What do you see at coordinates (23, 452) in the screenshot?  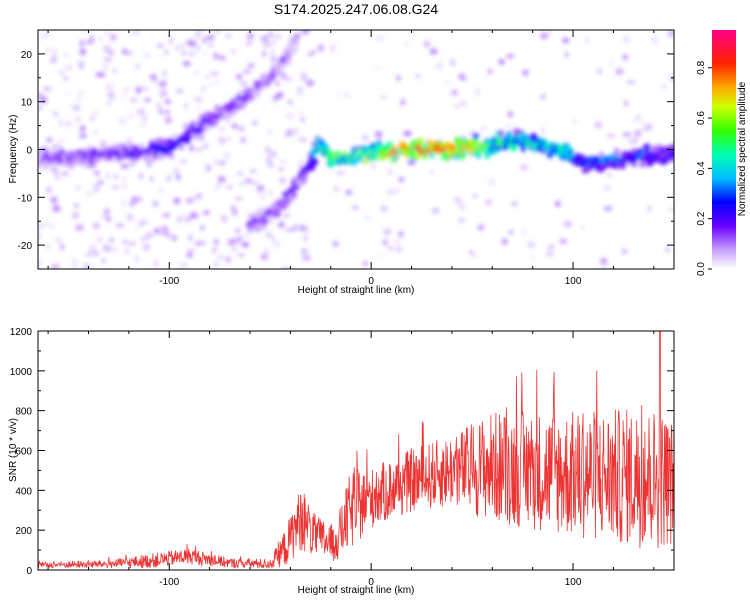 I see `snr-y-tick-label: 600` at bounding box center [23, 452].